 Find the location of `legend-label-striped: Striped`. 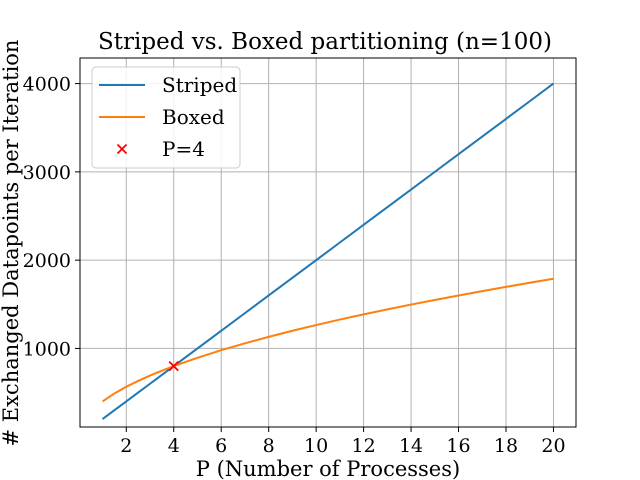

legend-label-striped: Striped is located at coordinates (199, 85).